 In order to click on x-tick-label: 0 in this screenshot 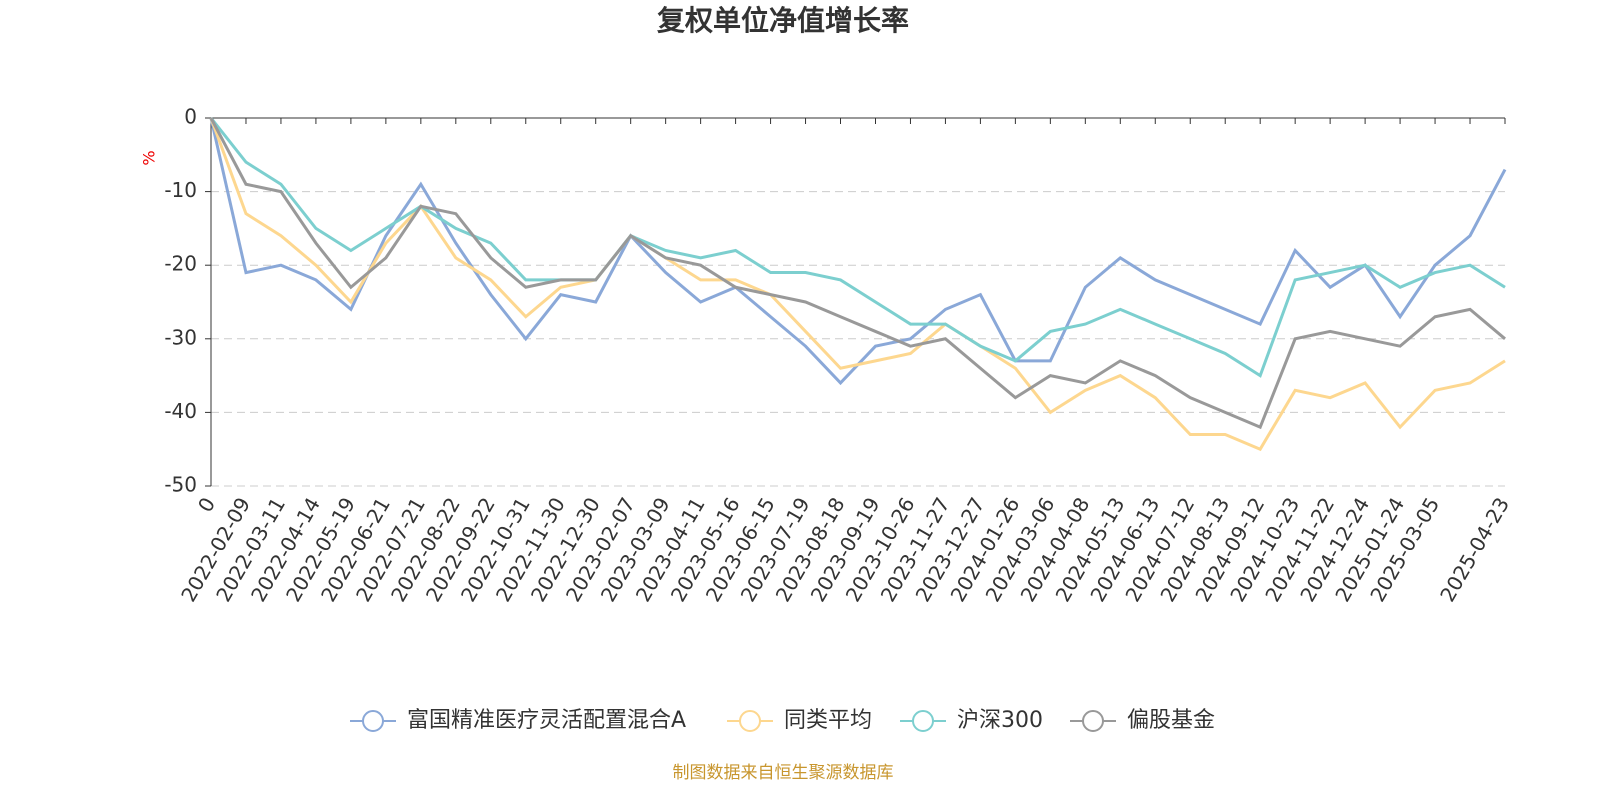, I will do `click(206, 504)`.